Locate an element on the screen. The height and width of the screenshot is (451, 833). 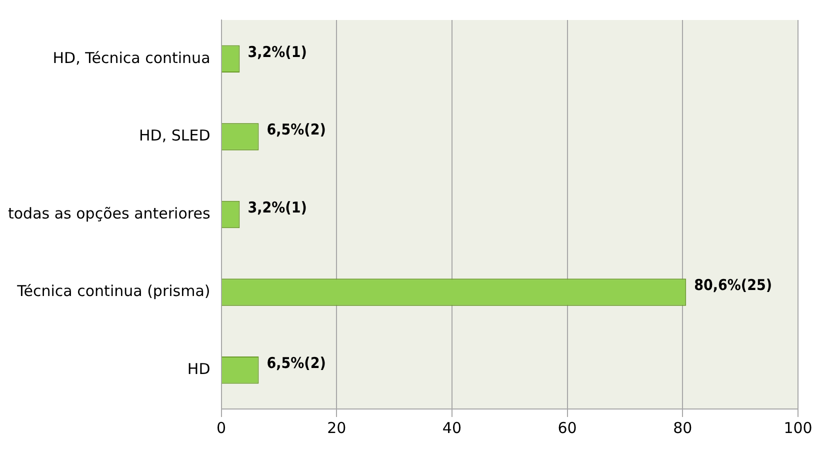
y-tick-label: HD is located at coordinates (198, 369).